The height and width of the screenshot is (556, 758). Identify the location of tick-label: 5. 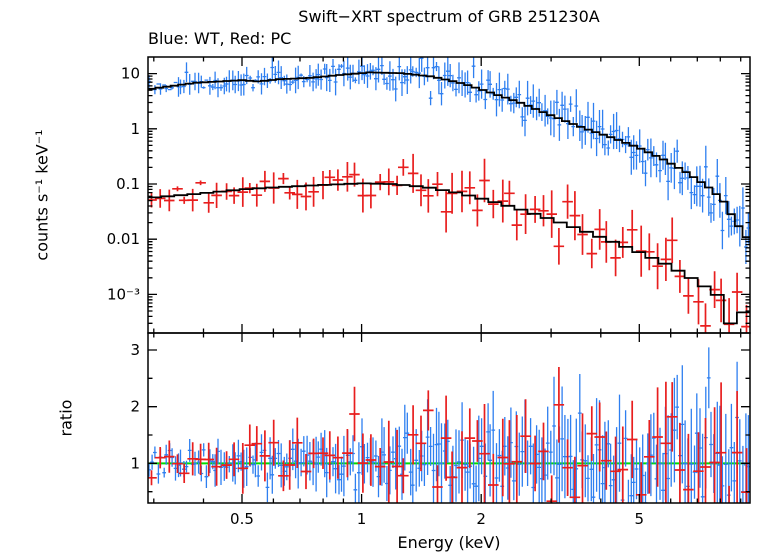
(639, 519).